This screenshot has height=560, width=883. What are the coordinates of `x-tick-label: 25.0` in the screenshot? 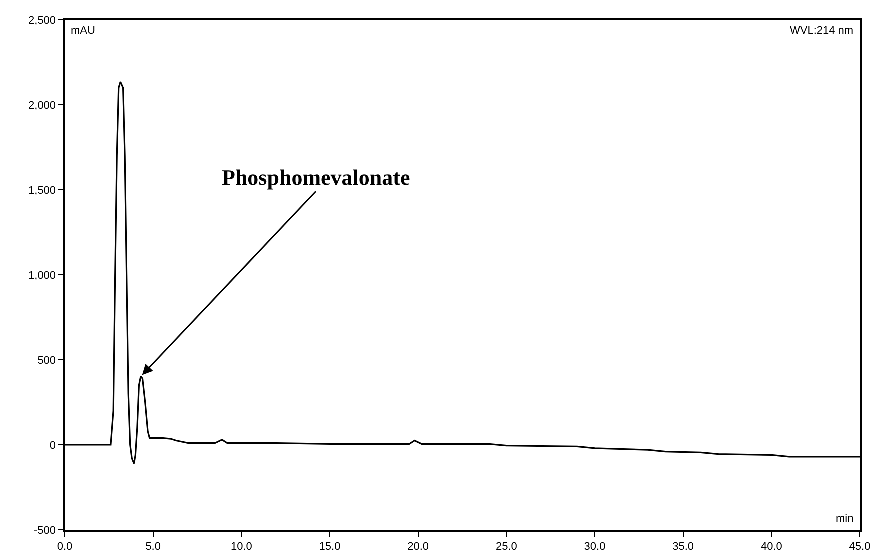 It's located at (507, 546).